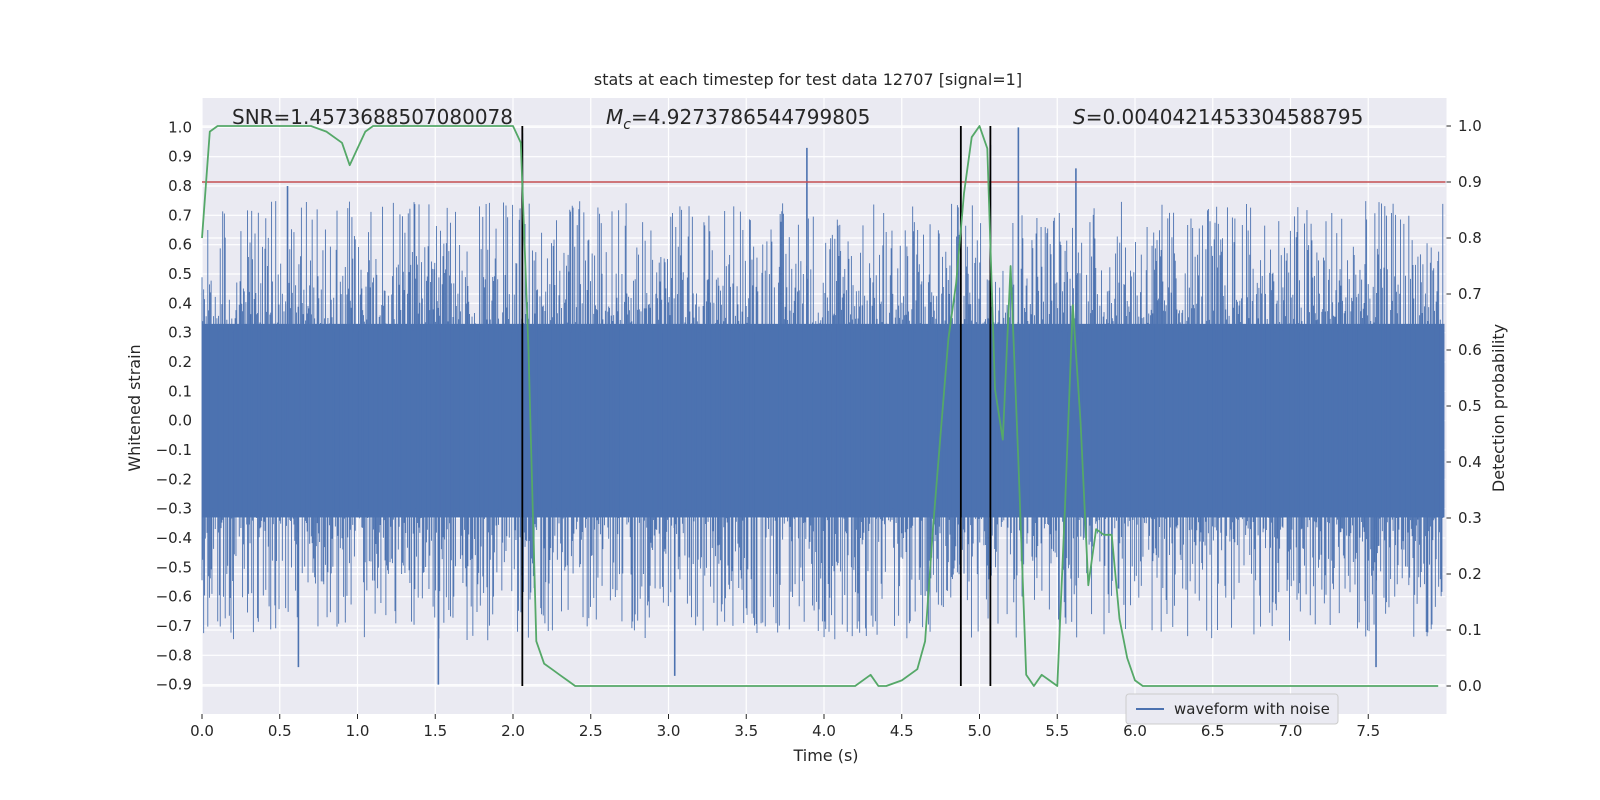 The image size is (1600, 800). I want to click on y2-tick-label: 0.7, so click(1470, 294).